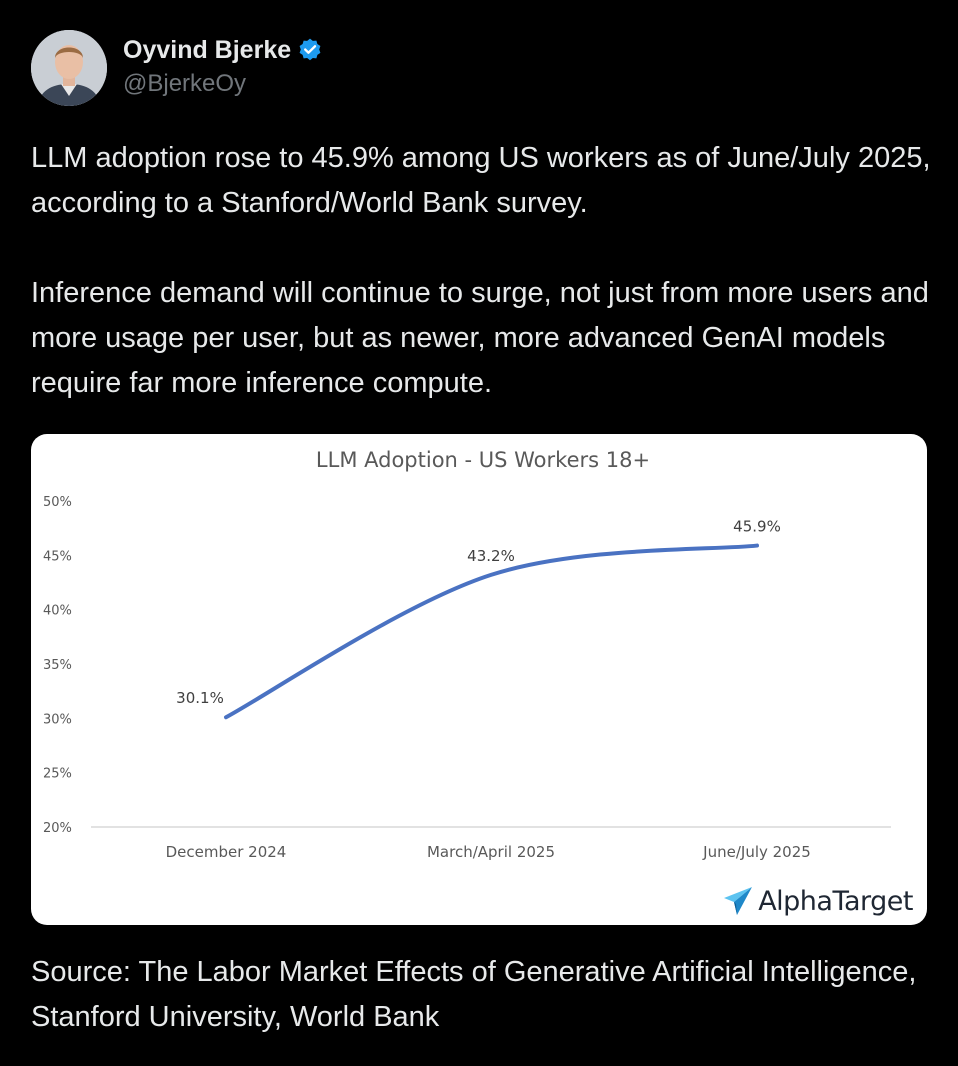  What do you see at coordinates (57, 774) in the screenshot?
I see `y-tick-label: 25%` at bounding box center [57, 774].